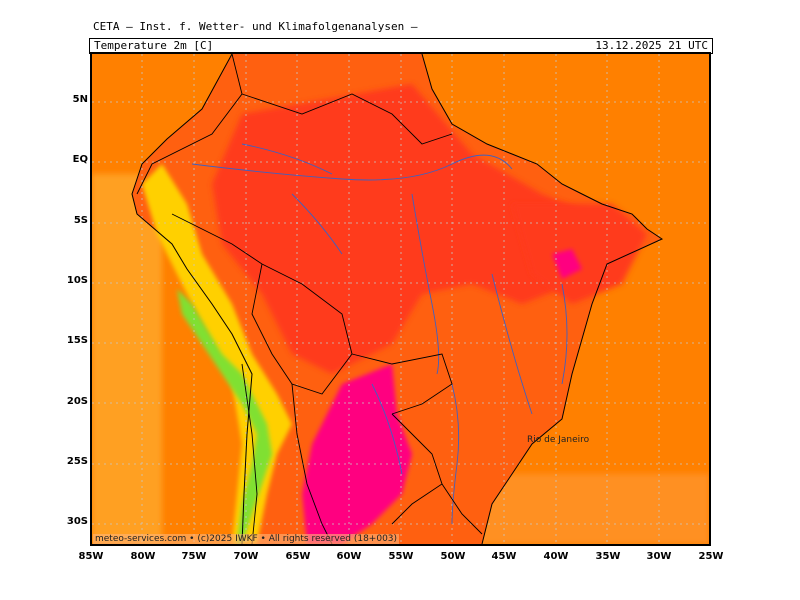  Describe the element at coordinates (558, 440) in the screenshot. I see `city-label-rio: Rio de Janeiro` at that location.